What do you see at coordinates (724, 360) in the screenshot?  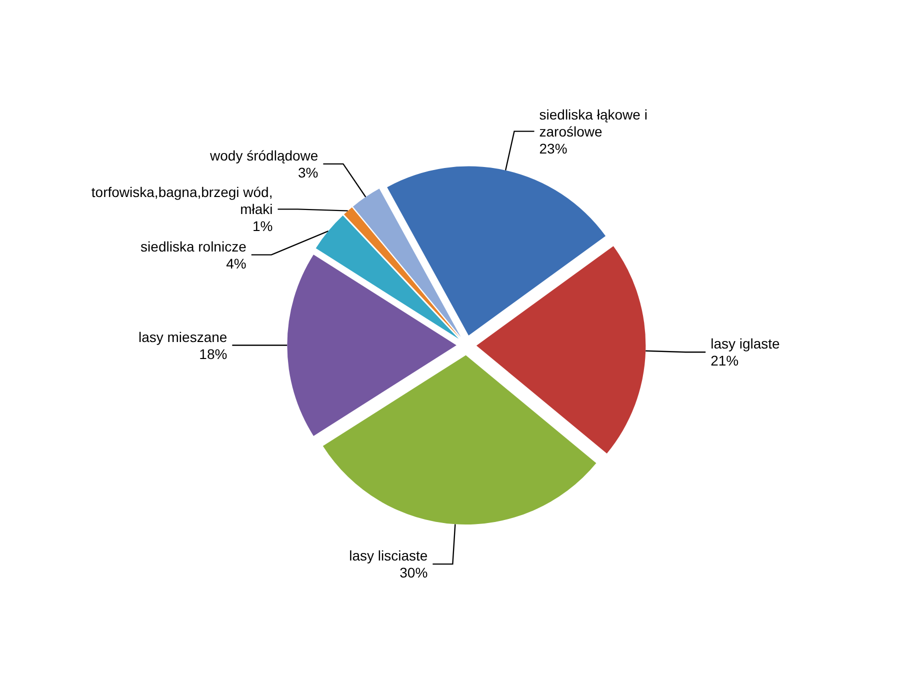 I see `data-label: 21%` at bounding box center [724, 360].